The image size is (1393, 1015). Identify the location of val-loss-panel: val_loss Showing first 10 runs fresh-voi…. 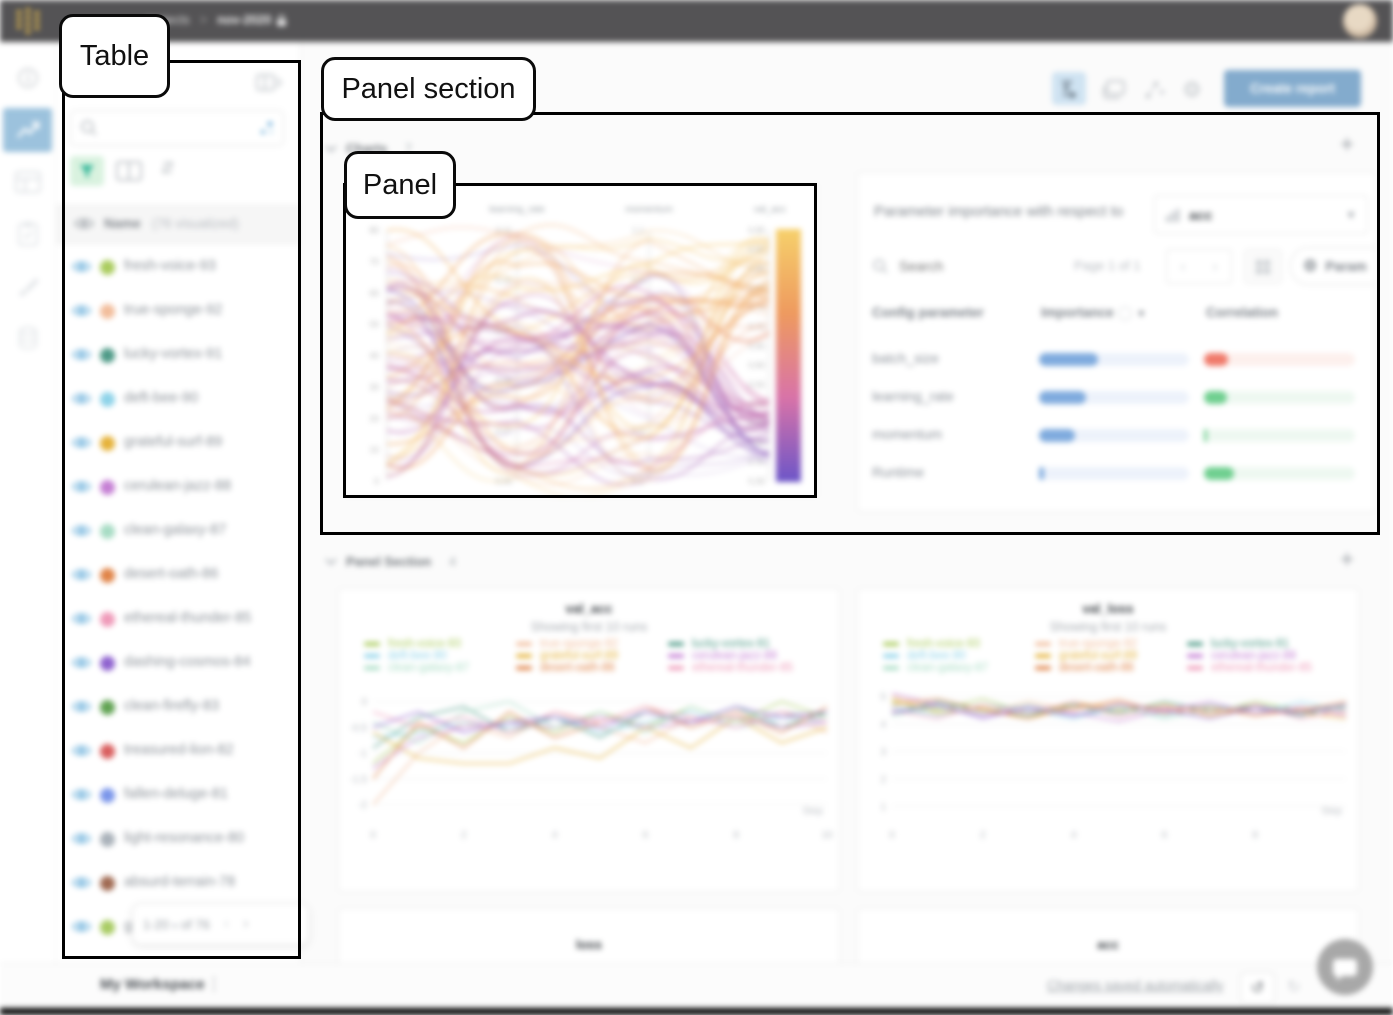
(1108, 740).